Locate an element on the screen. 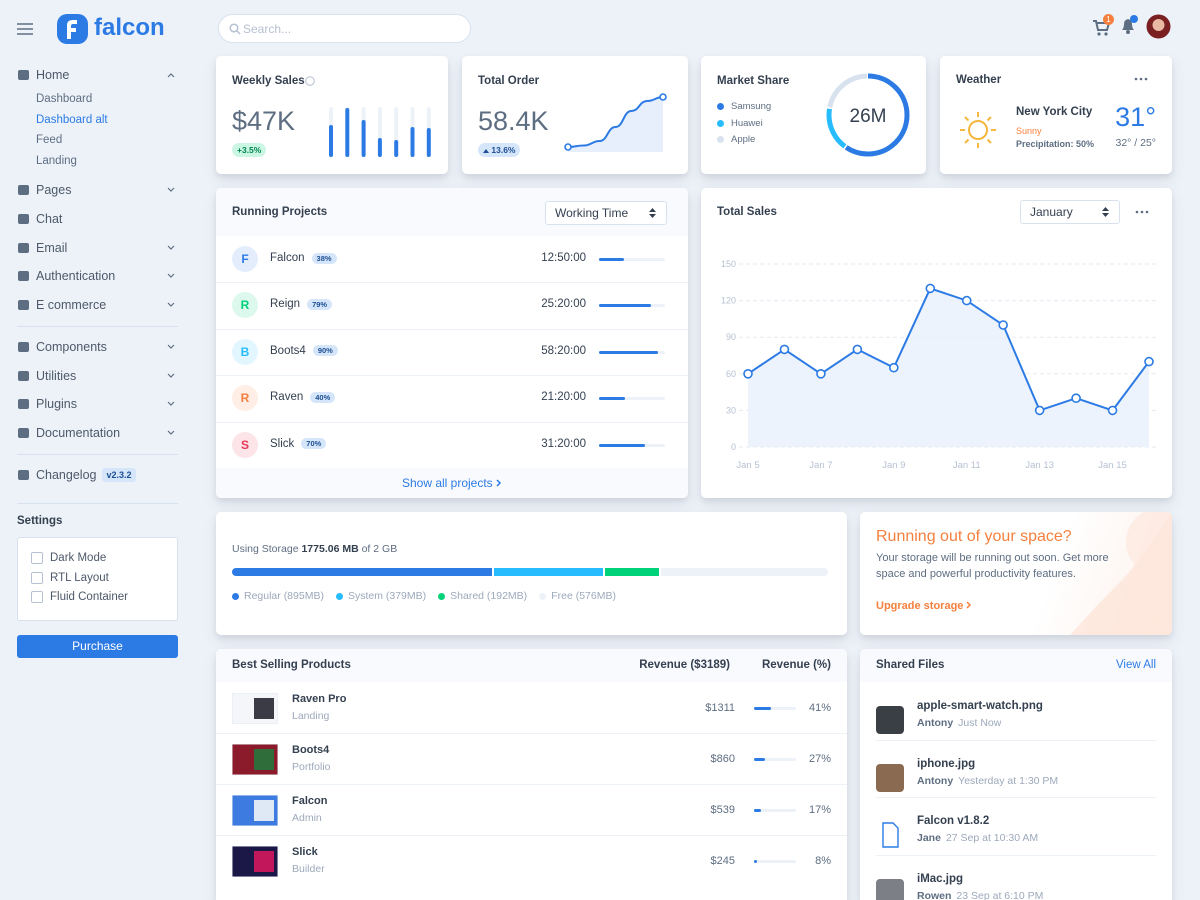 This screenshot has width=1200, height=900. avatar is located at coordinates (1158, 26).